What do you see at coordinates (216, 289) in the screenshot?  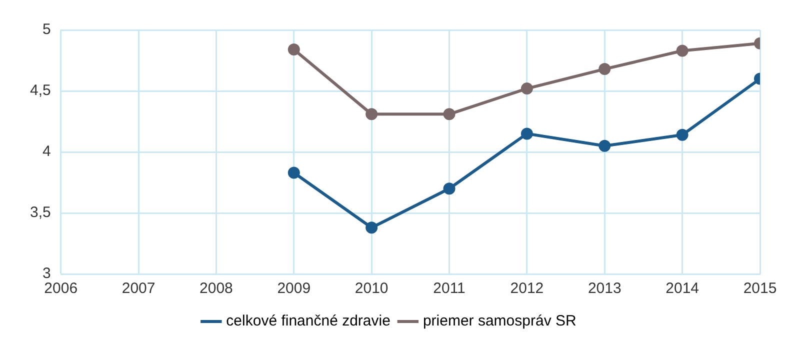 I see `x-tick-label: 2008` at bounding box center [216, 289].